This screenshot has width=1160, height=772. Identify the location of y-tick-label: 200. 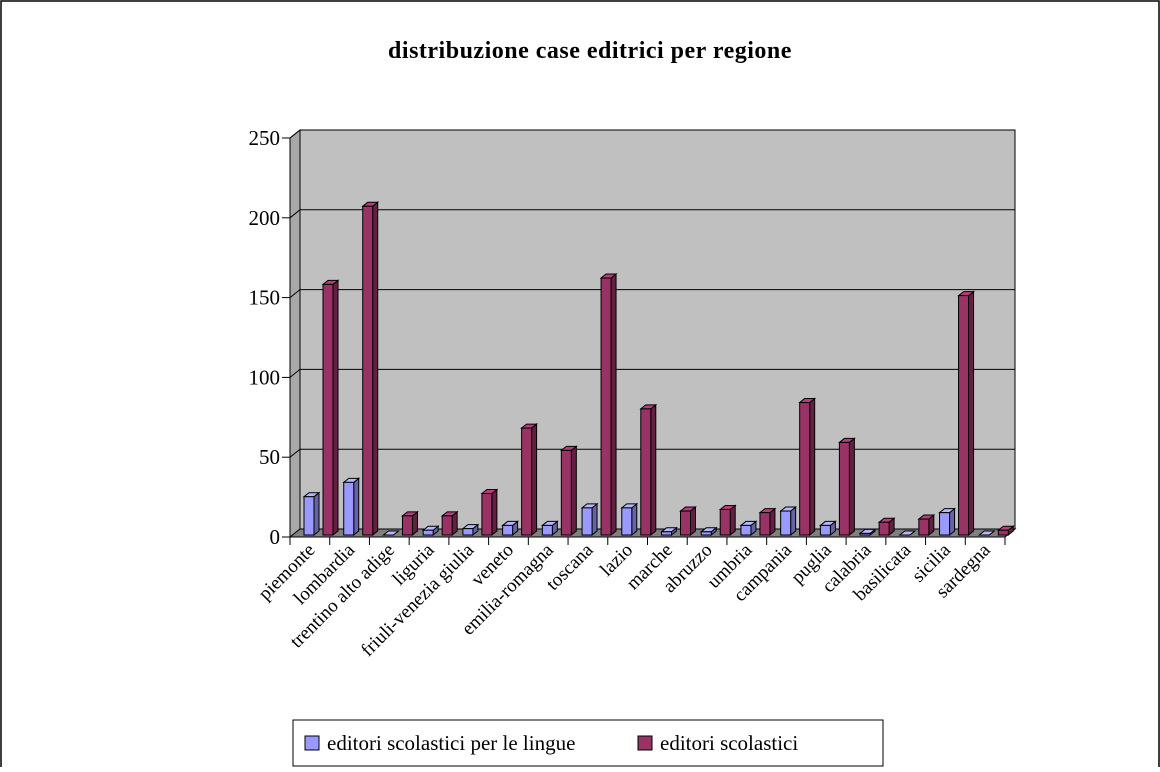
(265, 218).